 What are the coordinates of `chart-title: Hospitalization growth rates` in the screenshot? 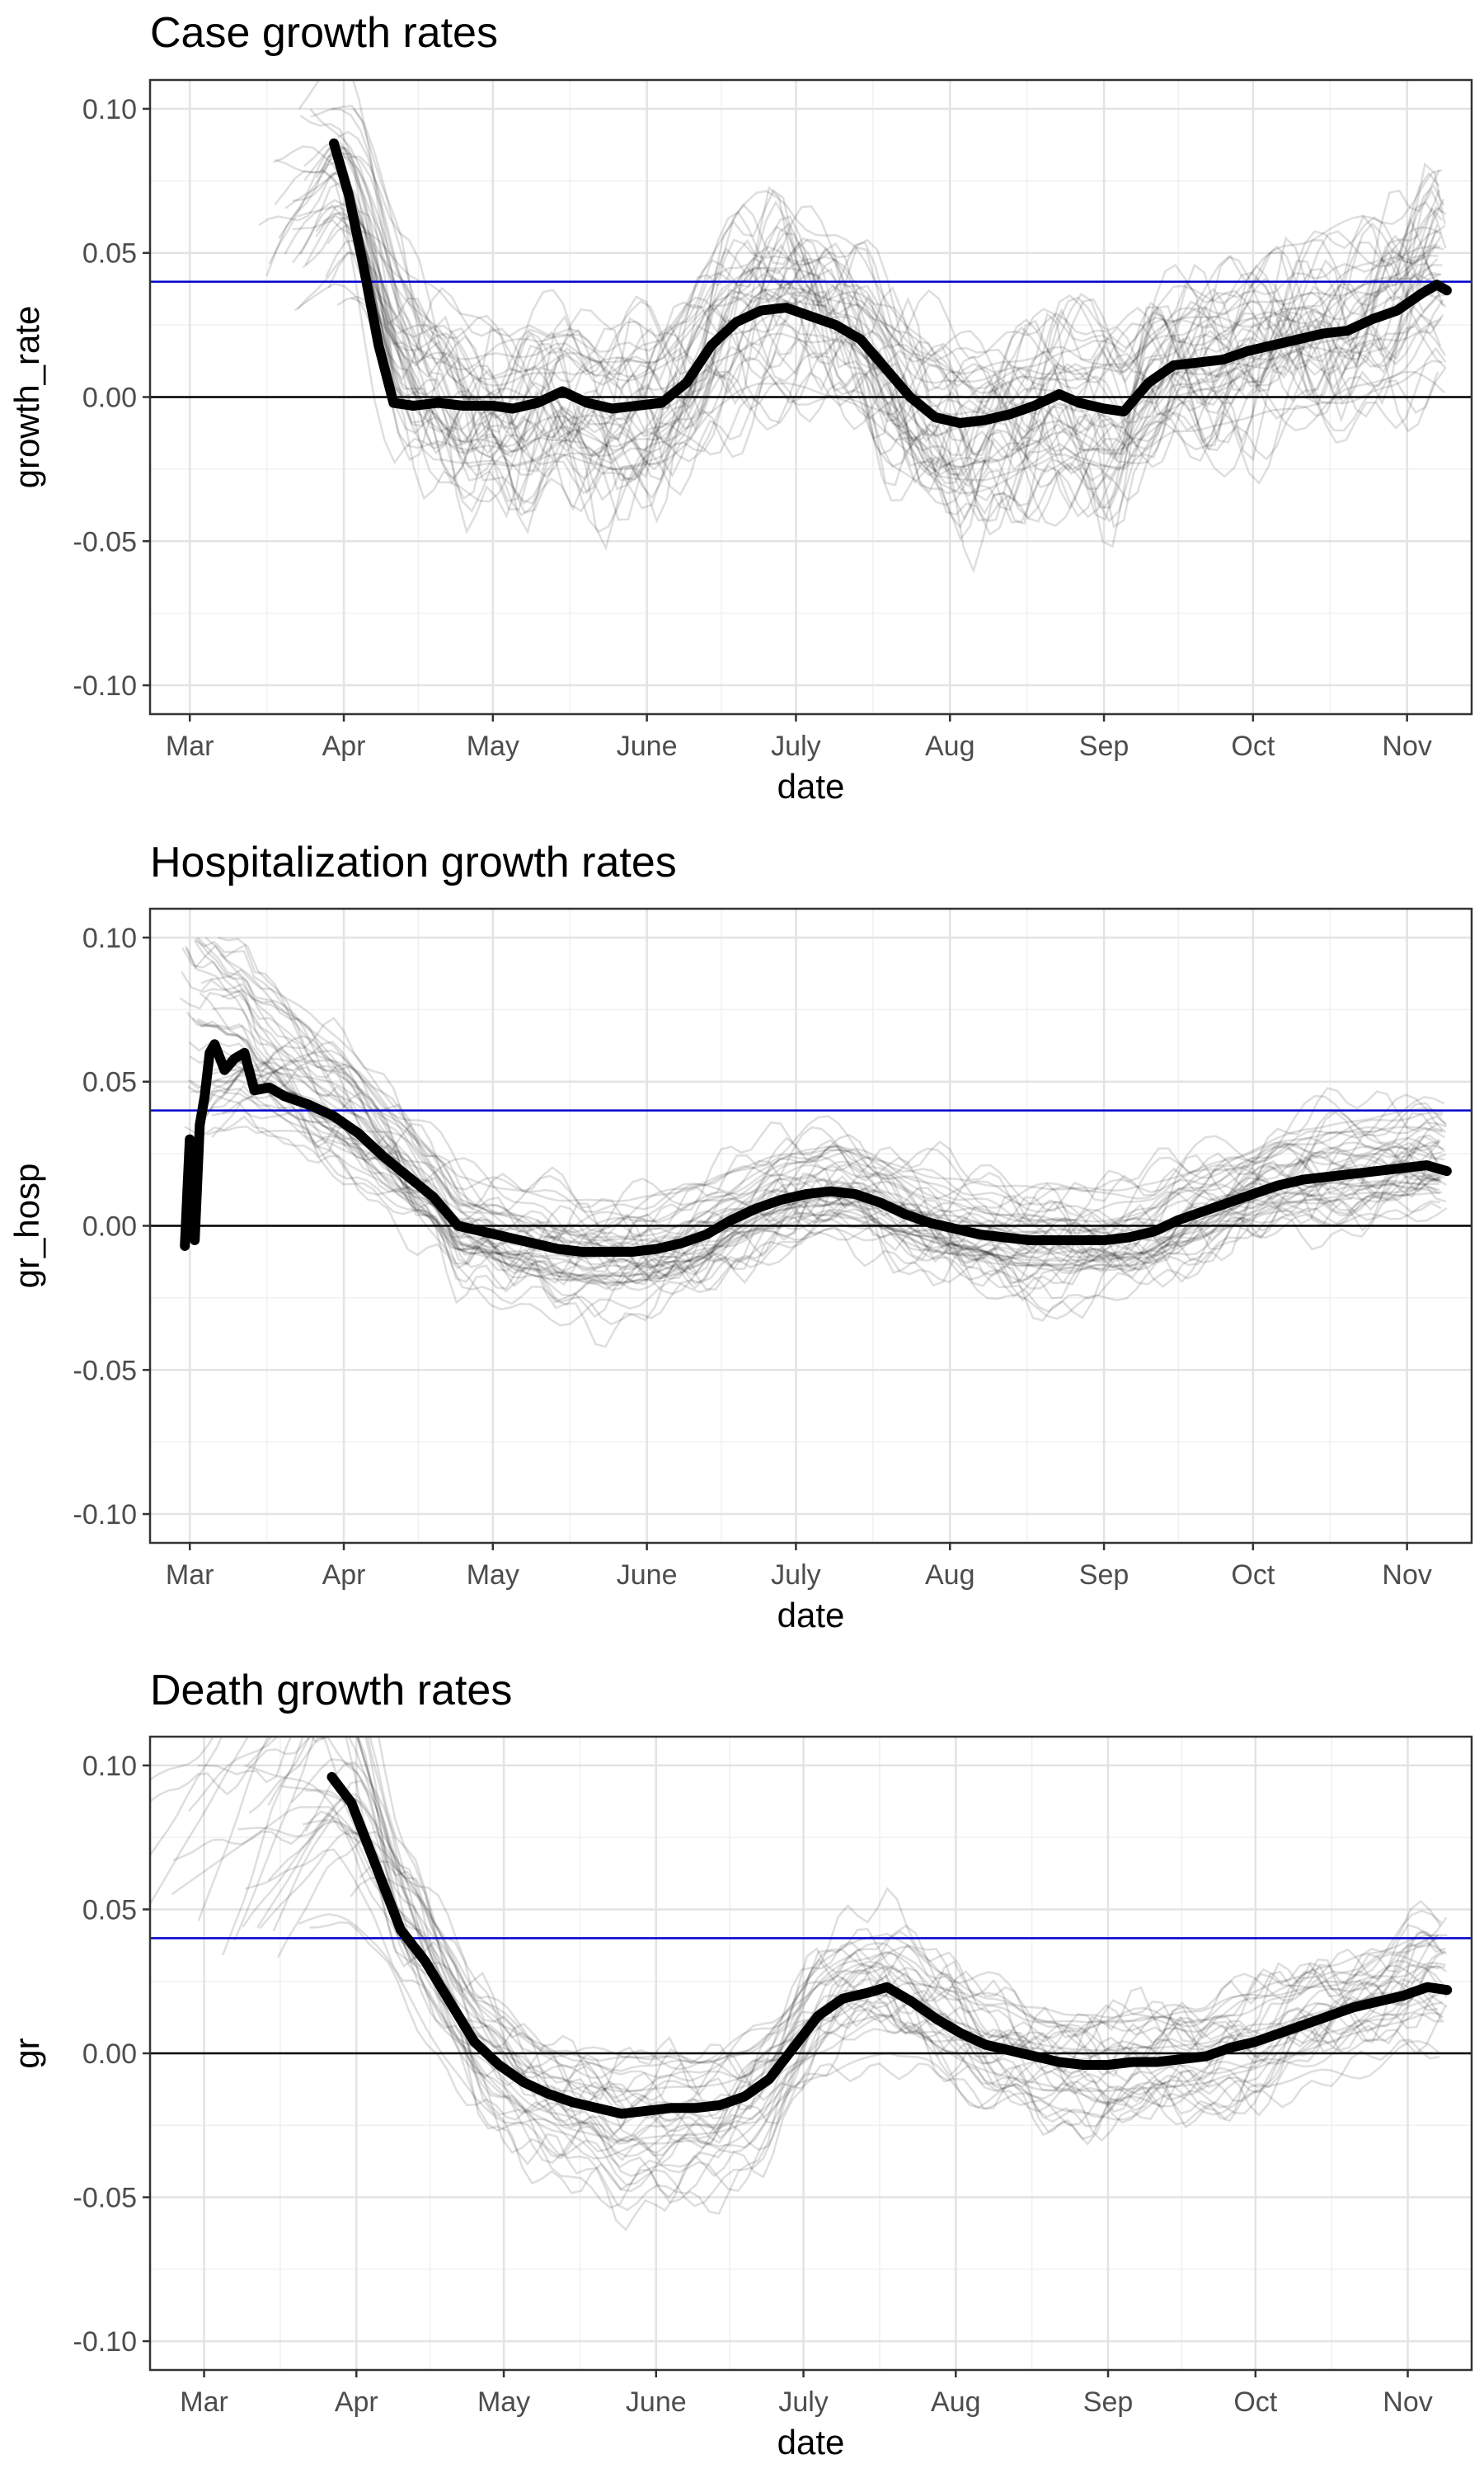 It's located at (413, 862).